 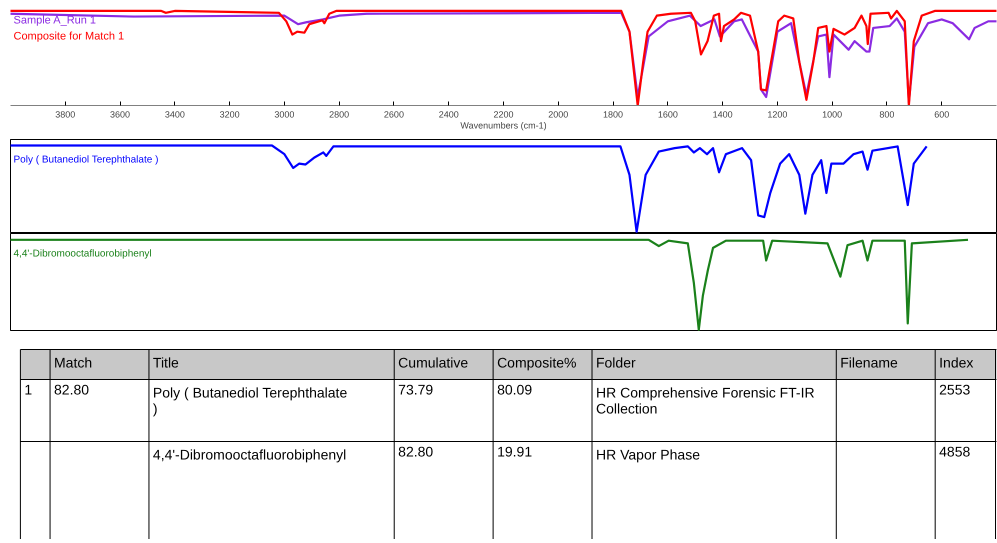 What do you see at coordinates (777, 115) in the screenshot?
I see `x-tick-label: 1200` at bounding box center [777, 115].